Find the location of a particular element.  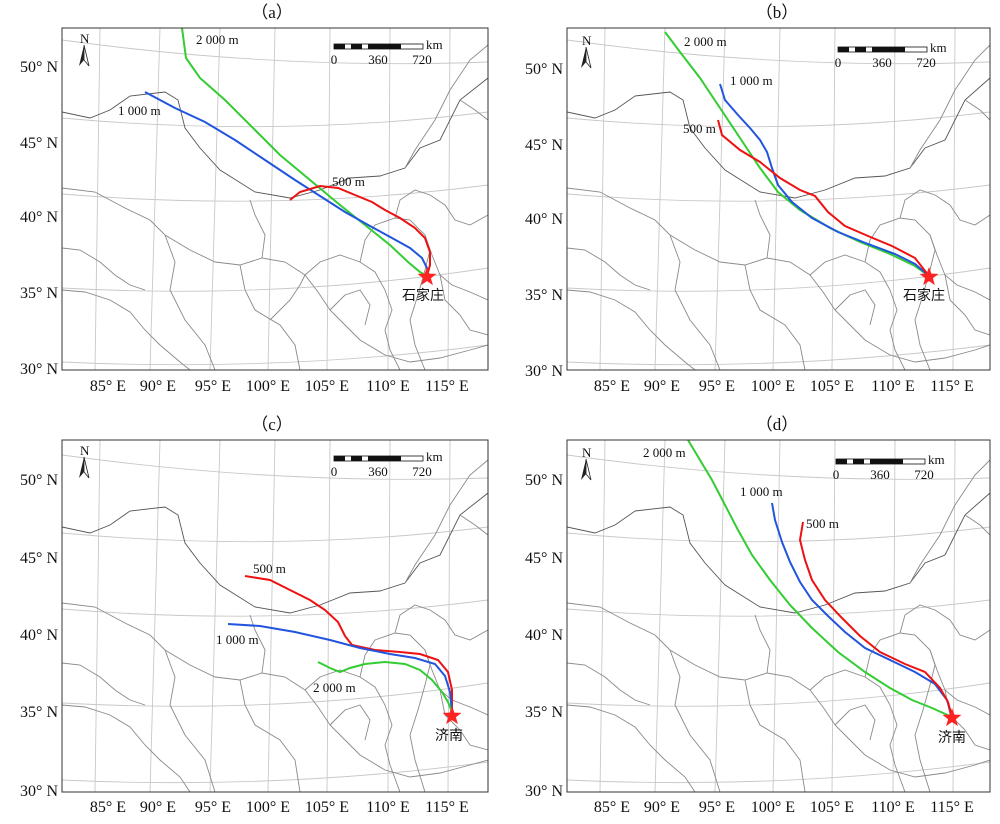

panel-d-trajectory-1000m is located at coordinates (862, 610).